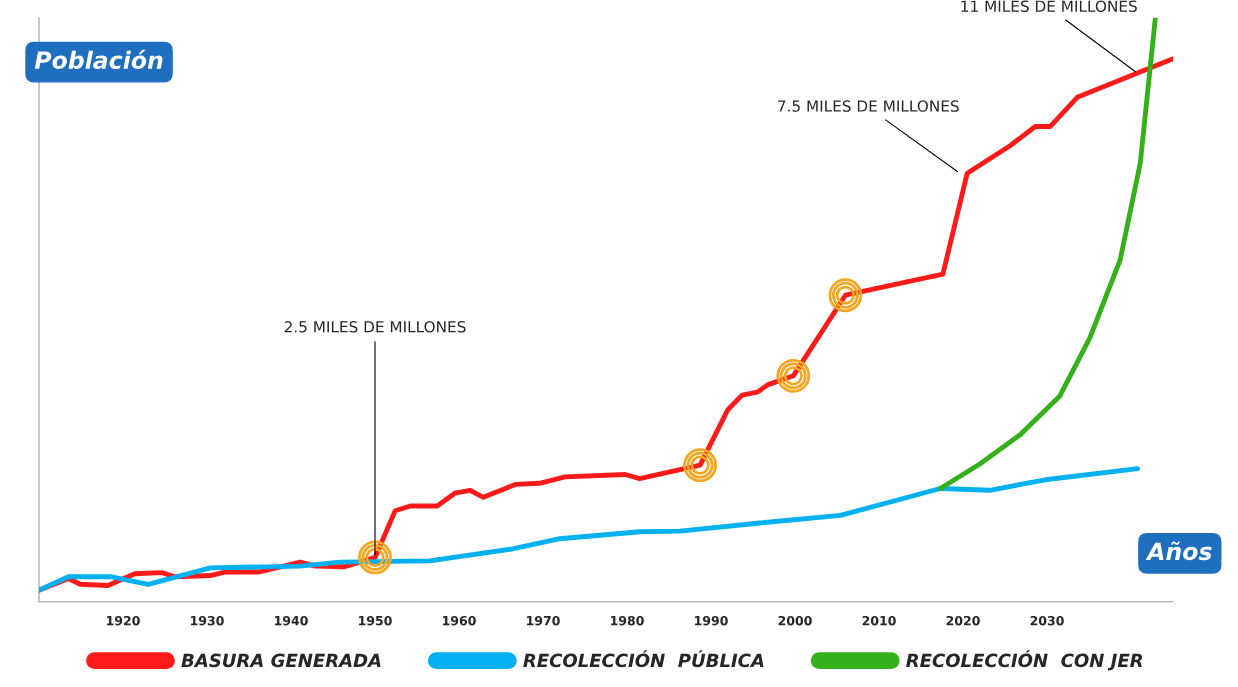 Image resolution: width=1238 pixels, height=687 pixels. Describe the element at coordinates (795, 620) in the screenshot. I see `x-tick-label: 2000` at that location.